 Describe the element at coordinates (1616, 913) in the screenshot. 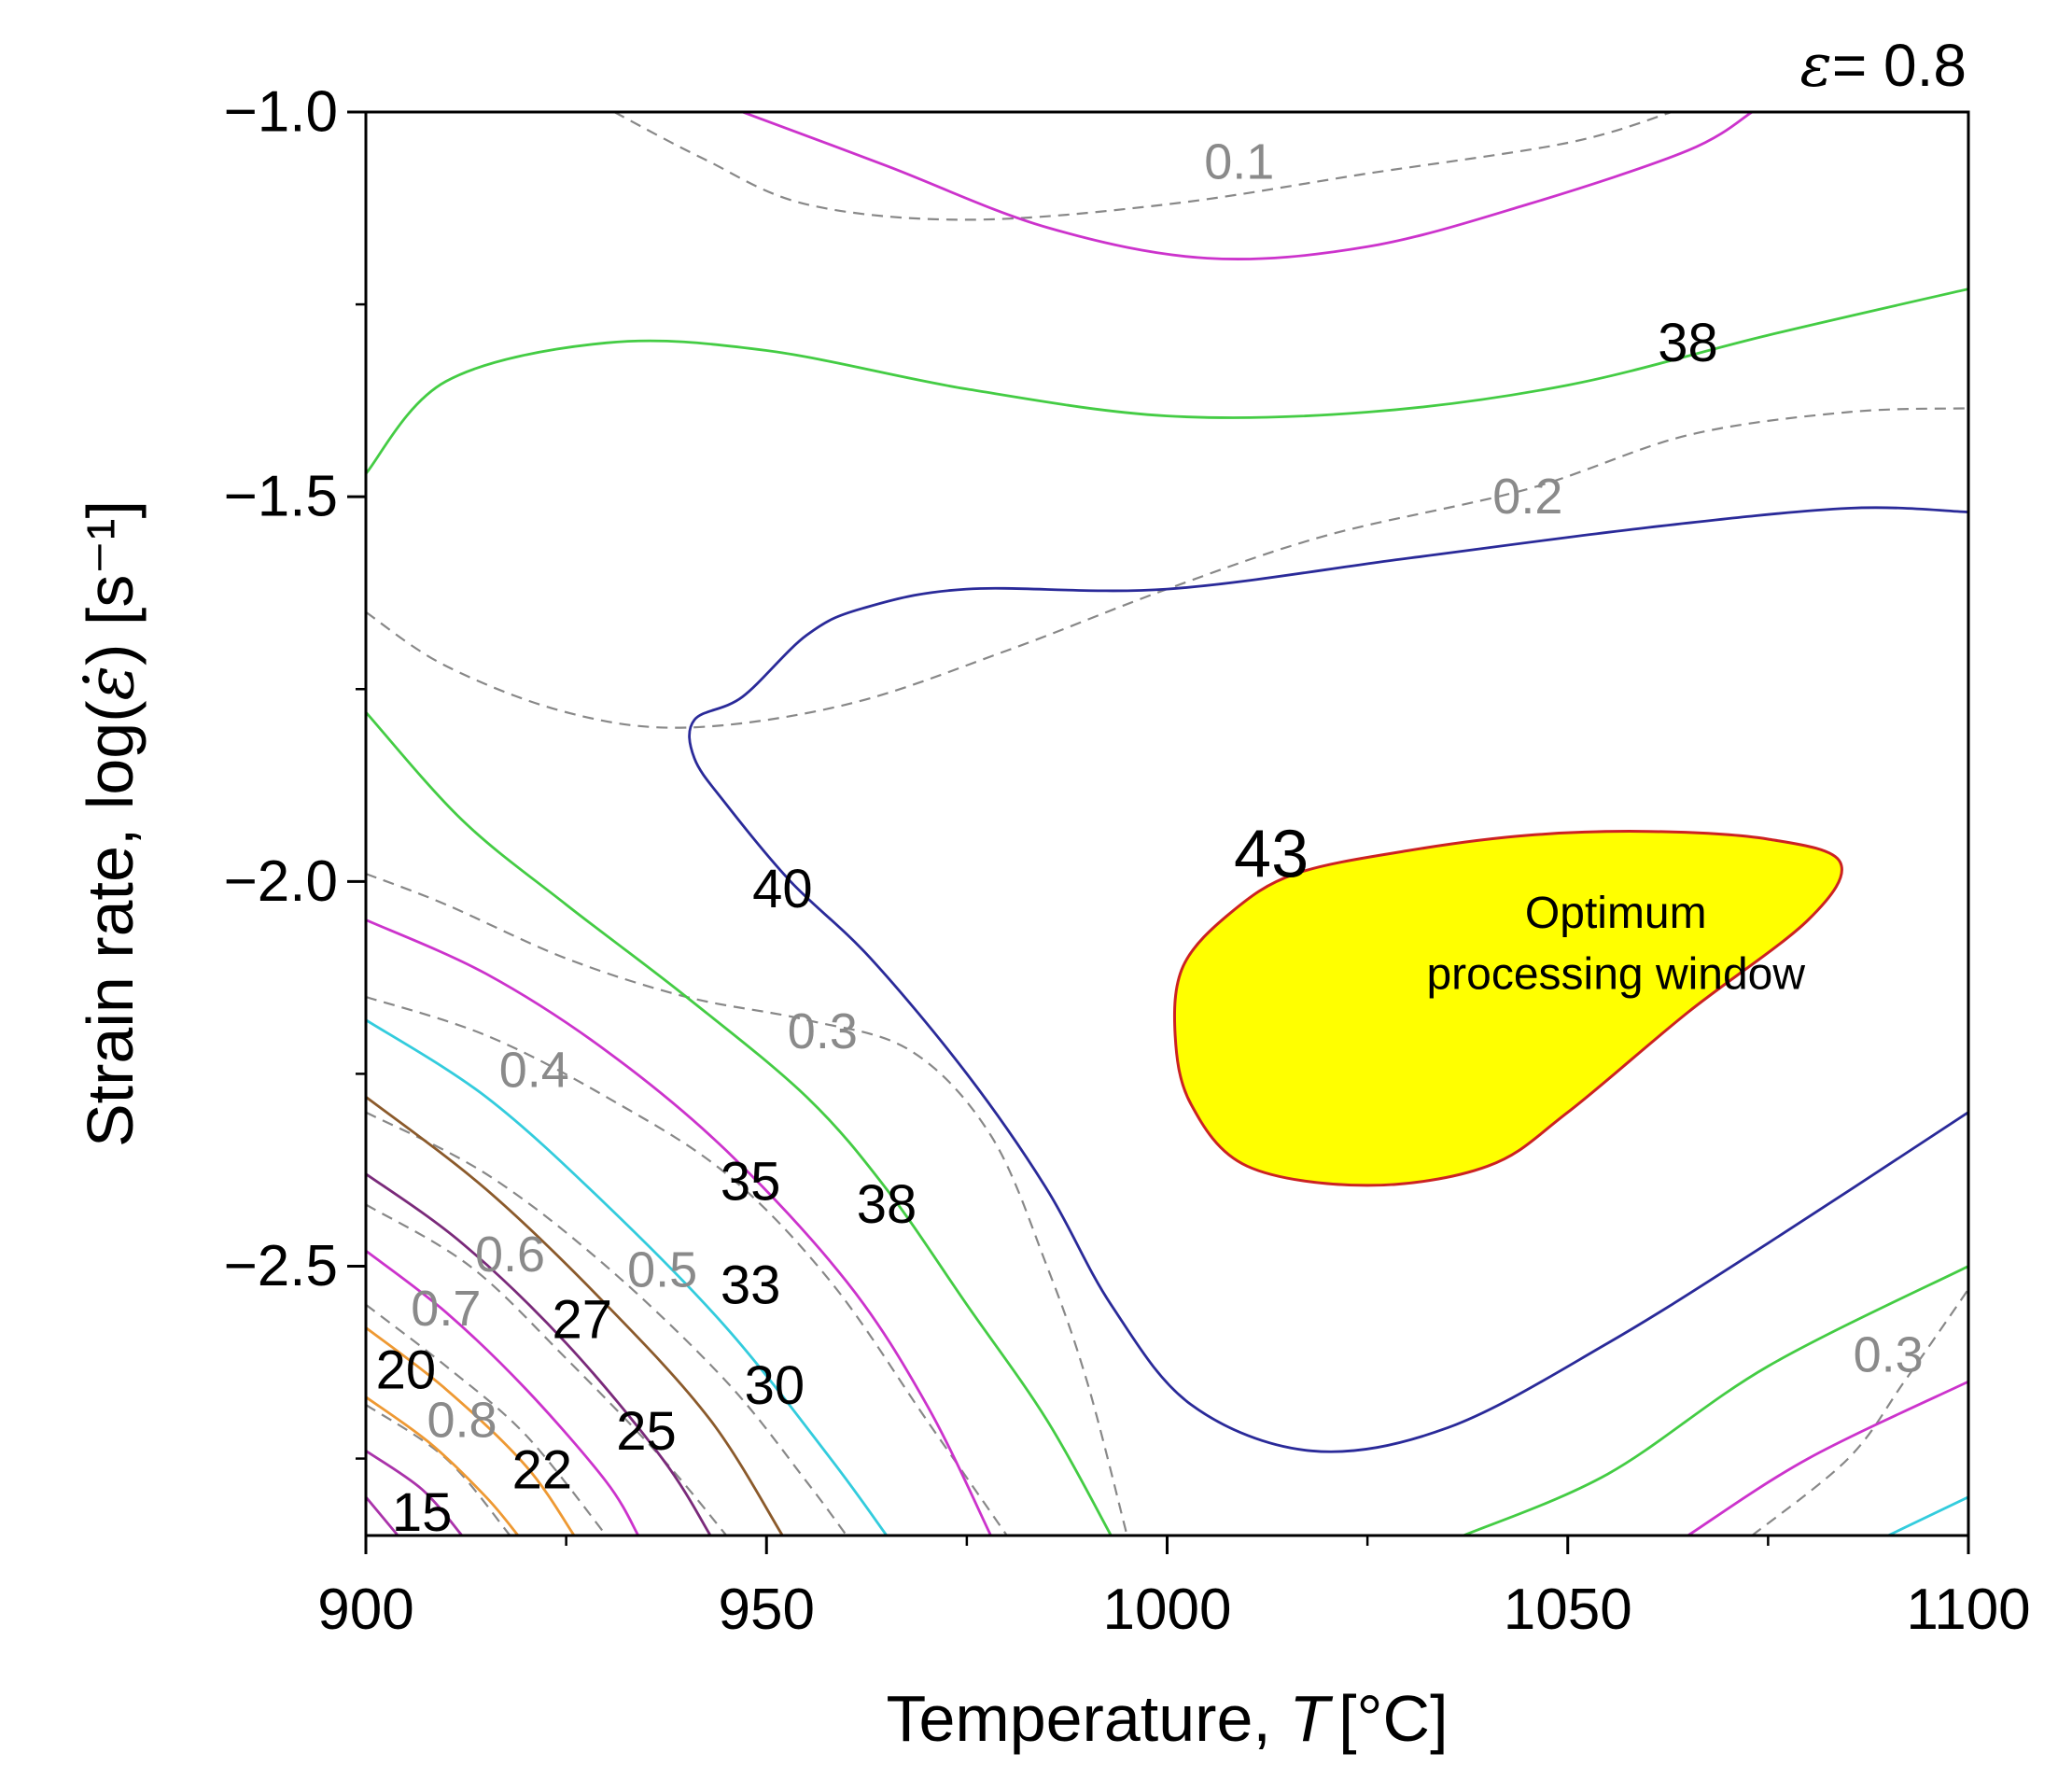

I see `optimum-window-text-line: Optimum` at that location.